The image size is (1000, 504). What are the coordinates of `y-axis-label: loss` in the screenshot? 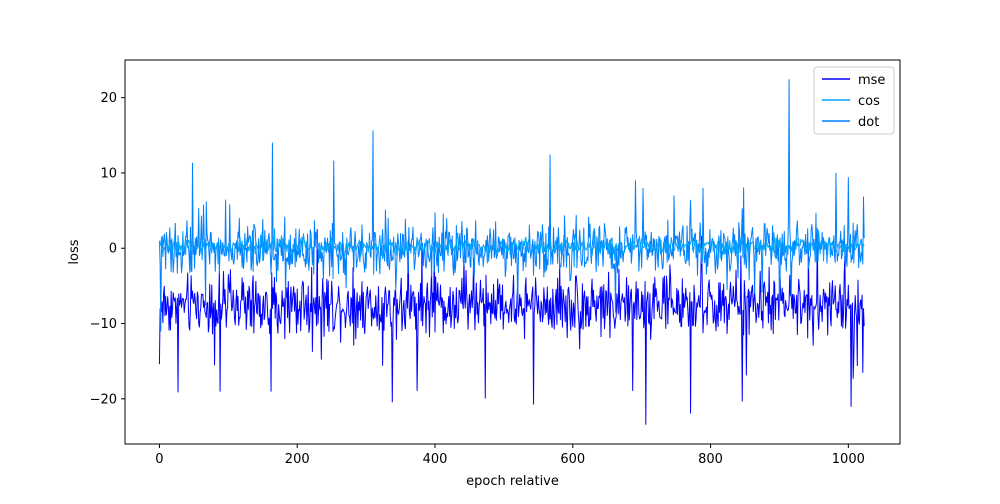 It's located at (74, 251).